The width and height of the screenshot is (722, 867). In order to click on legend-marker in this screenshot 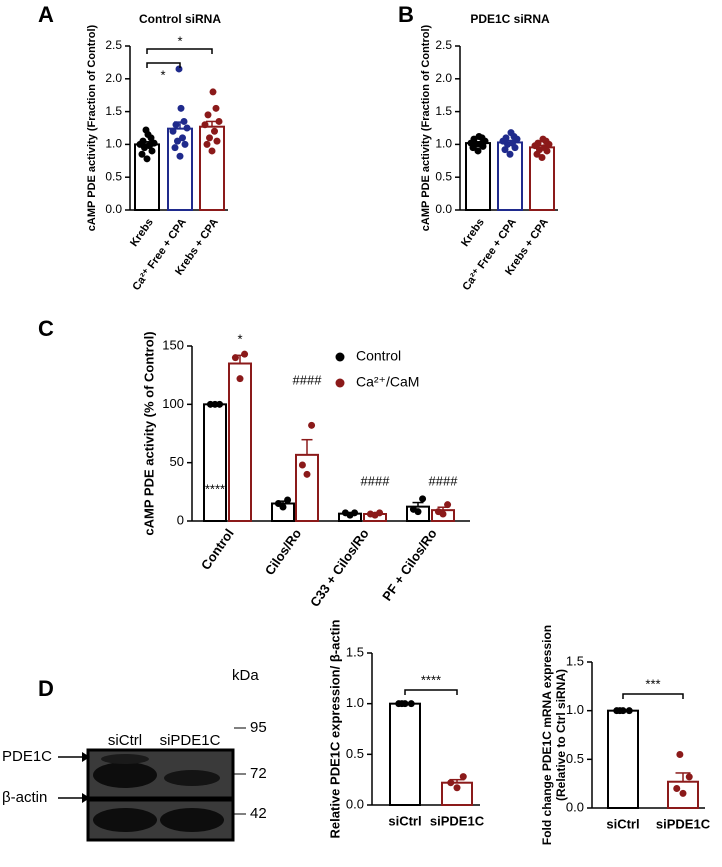, I will do `click(340, 357)`.